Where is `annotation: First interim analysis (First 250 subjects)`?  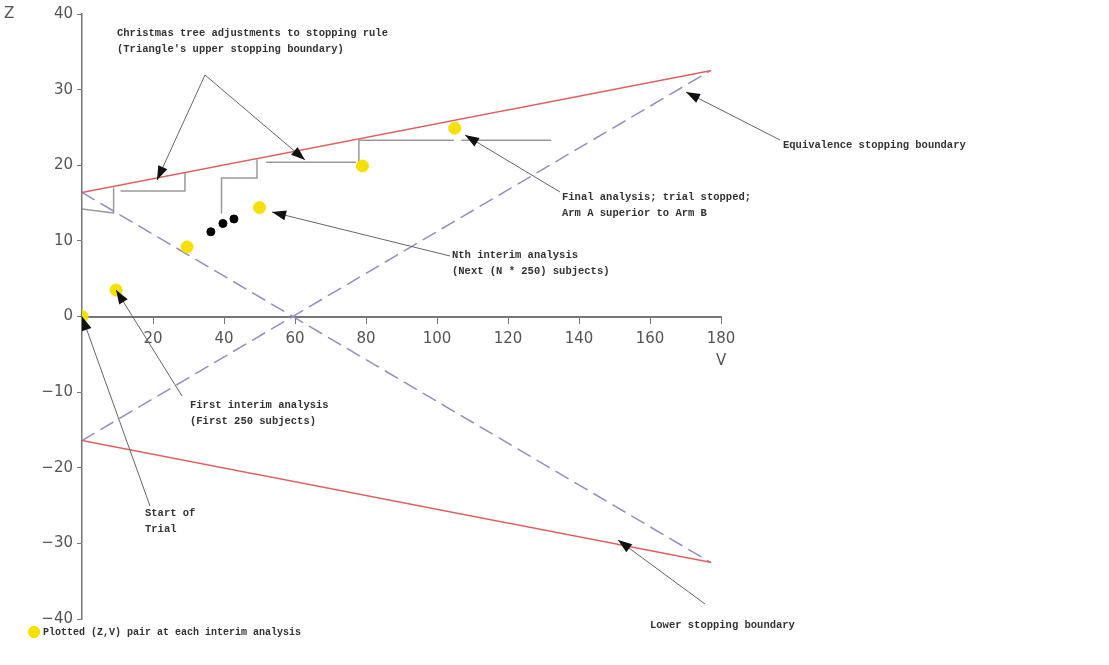 annotation: First interim analysis (First 250 subjects) is located at coordinates (259, 412).